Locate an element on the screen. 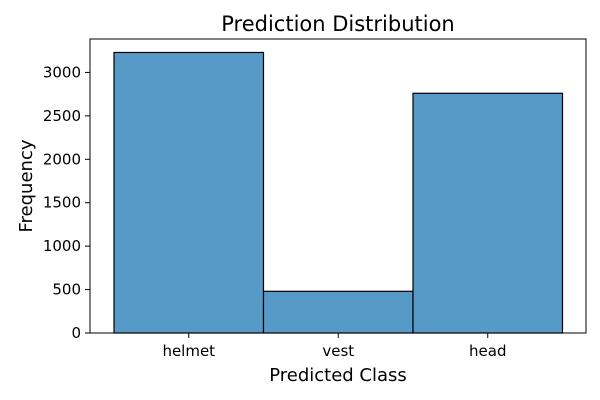 Image resolution: width=600 pixels, height=400 pixels. y-tick-label-3000: 3000 is located at coordinates (62, 72).